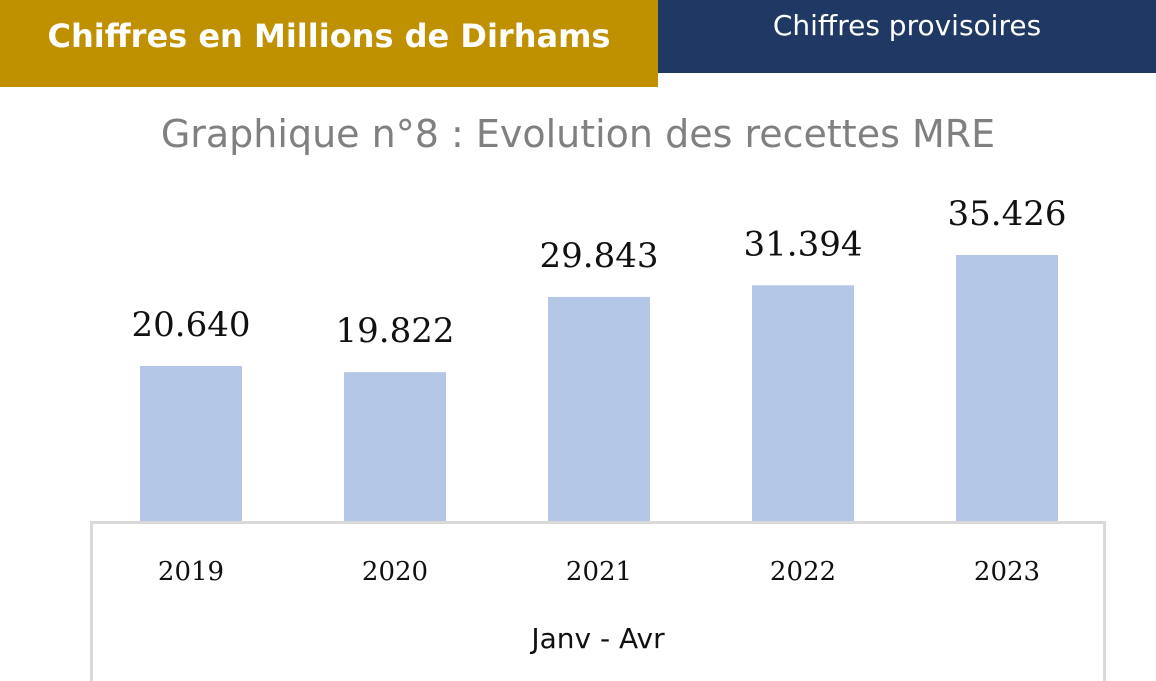  I want to click on bar-2022, so click(803, 403).